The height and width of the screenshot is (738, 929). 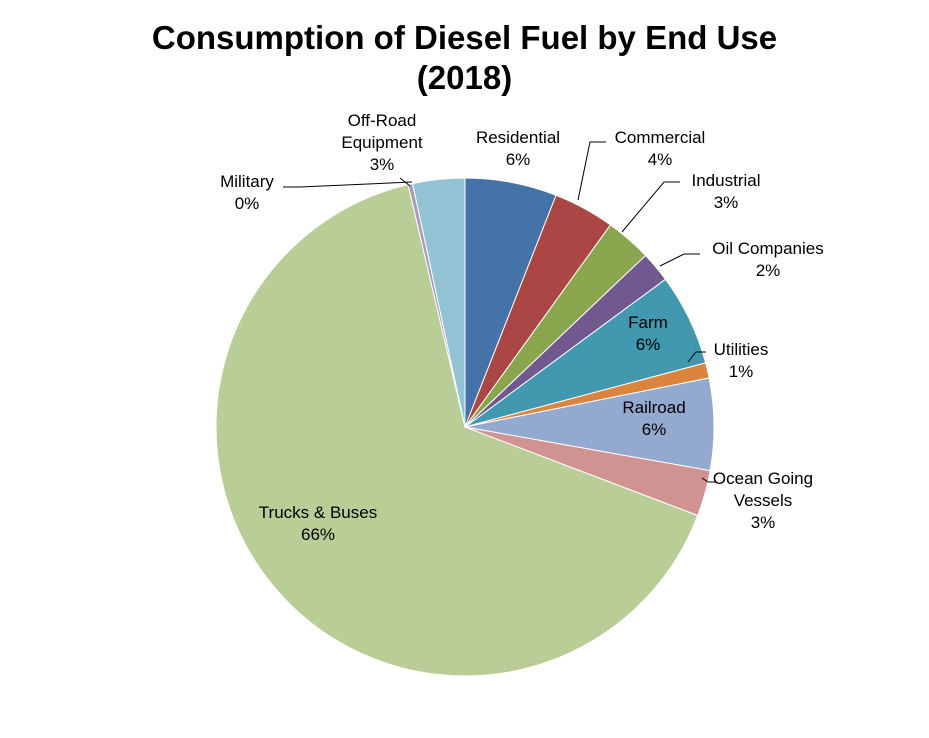 I want to click on data-label-trucks-buses: Trucks & Buses 66%, so click(x=318, y=524).